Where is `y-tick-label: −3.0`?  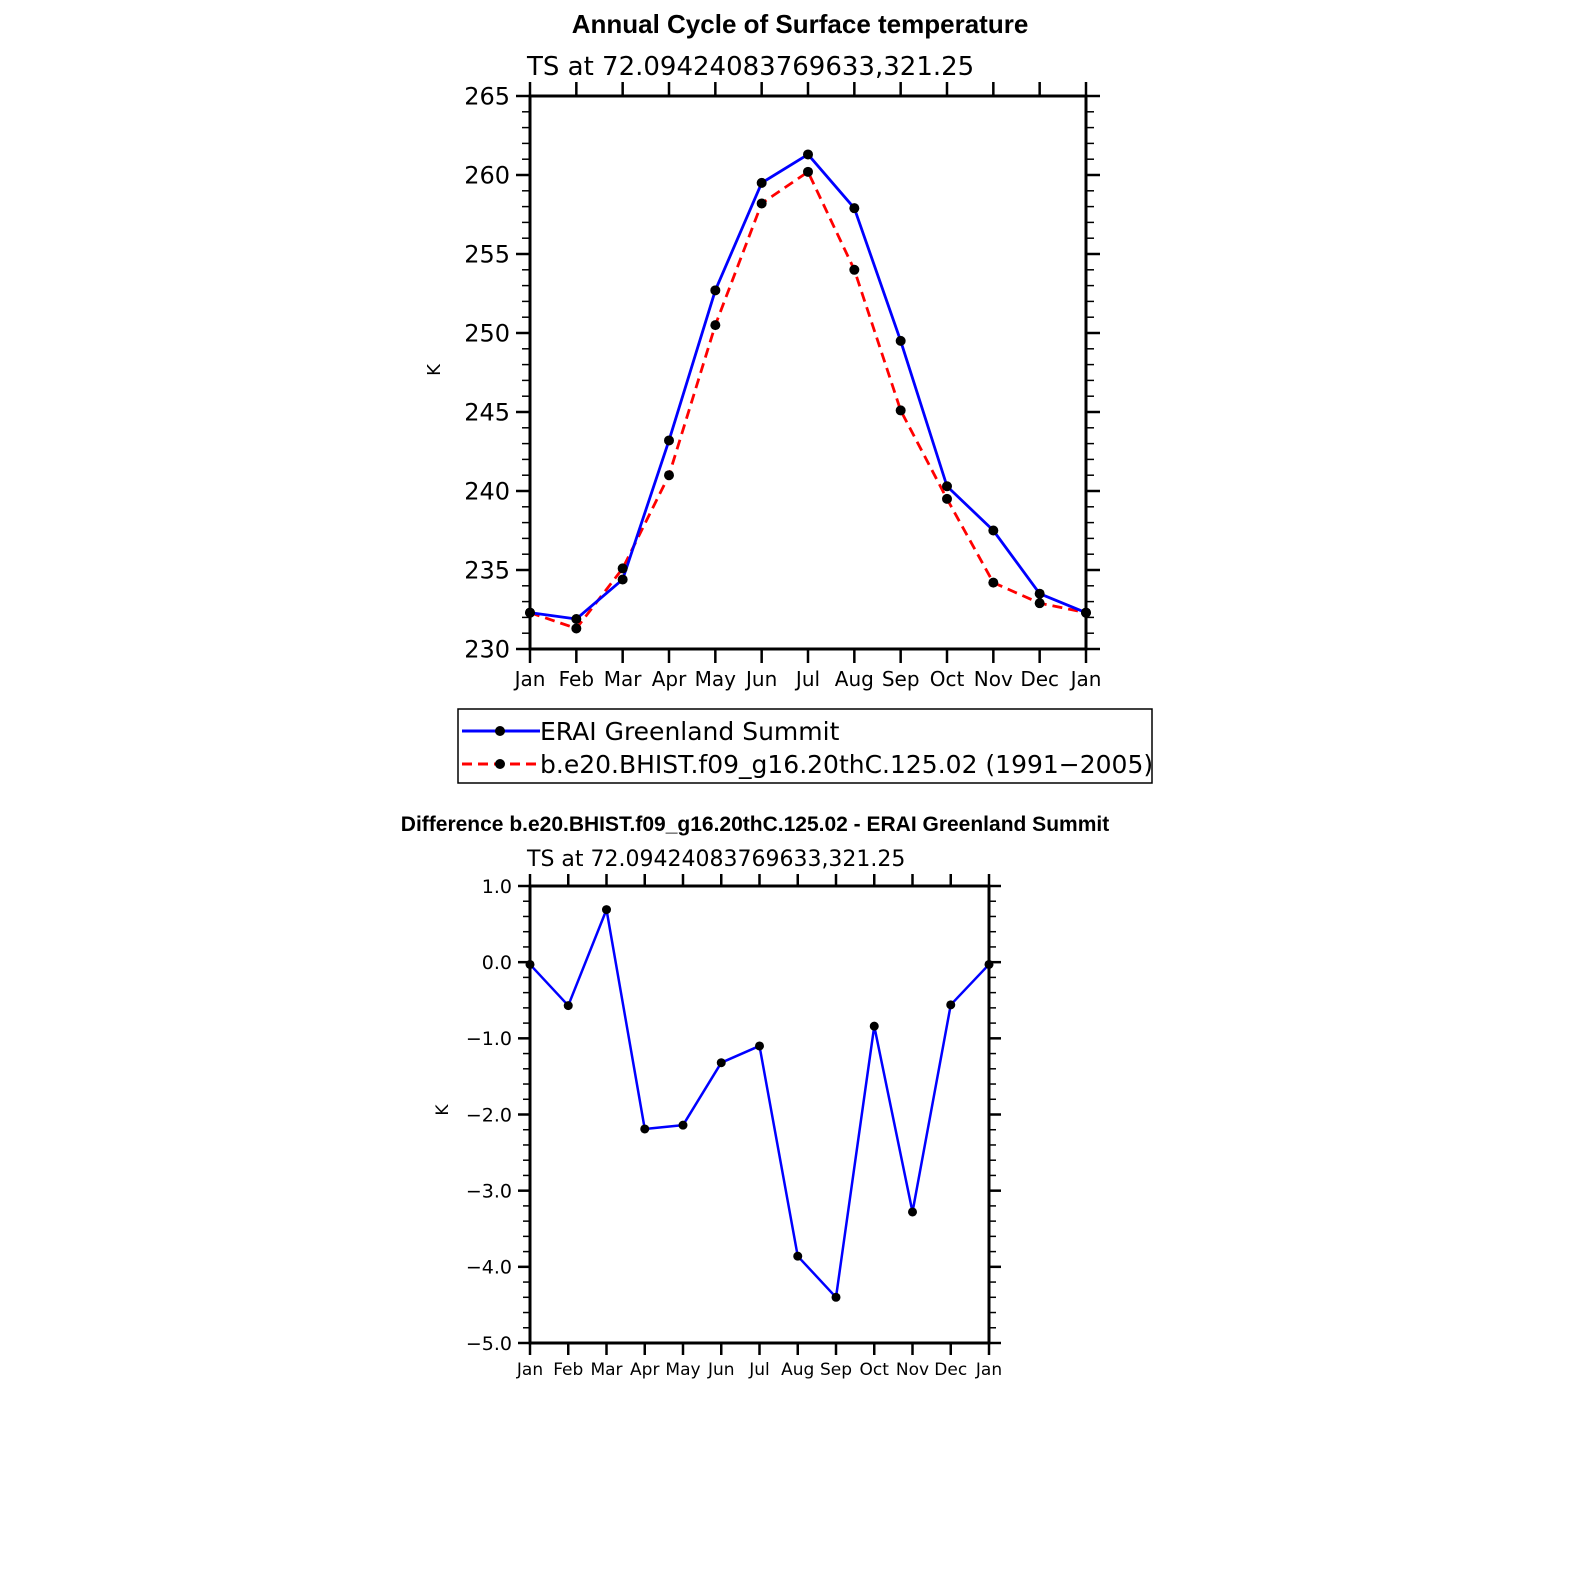
y-tick-label: −3.0 is located at coordinates (489, 1192).